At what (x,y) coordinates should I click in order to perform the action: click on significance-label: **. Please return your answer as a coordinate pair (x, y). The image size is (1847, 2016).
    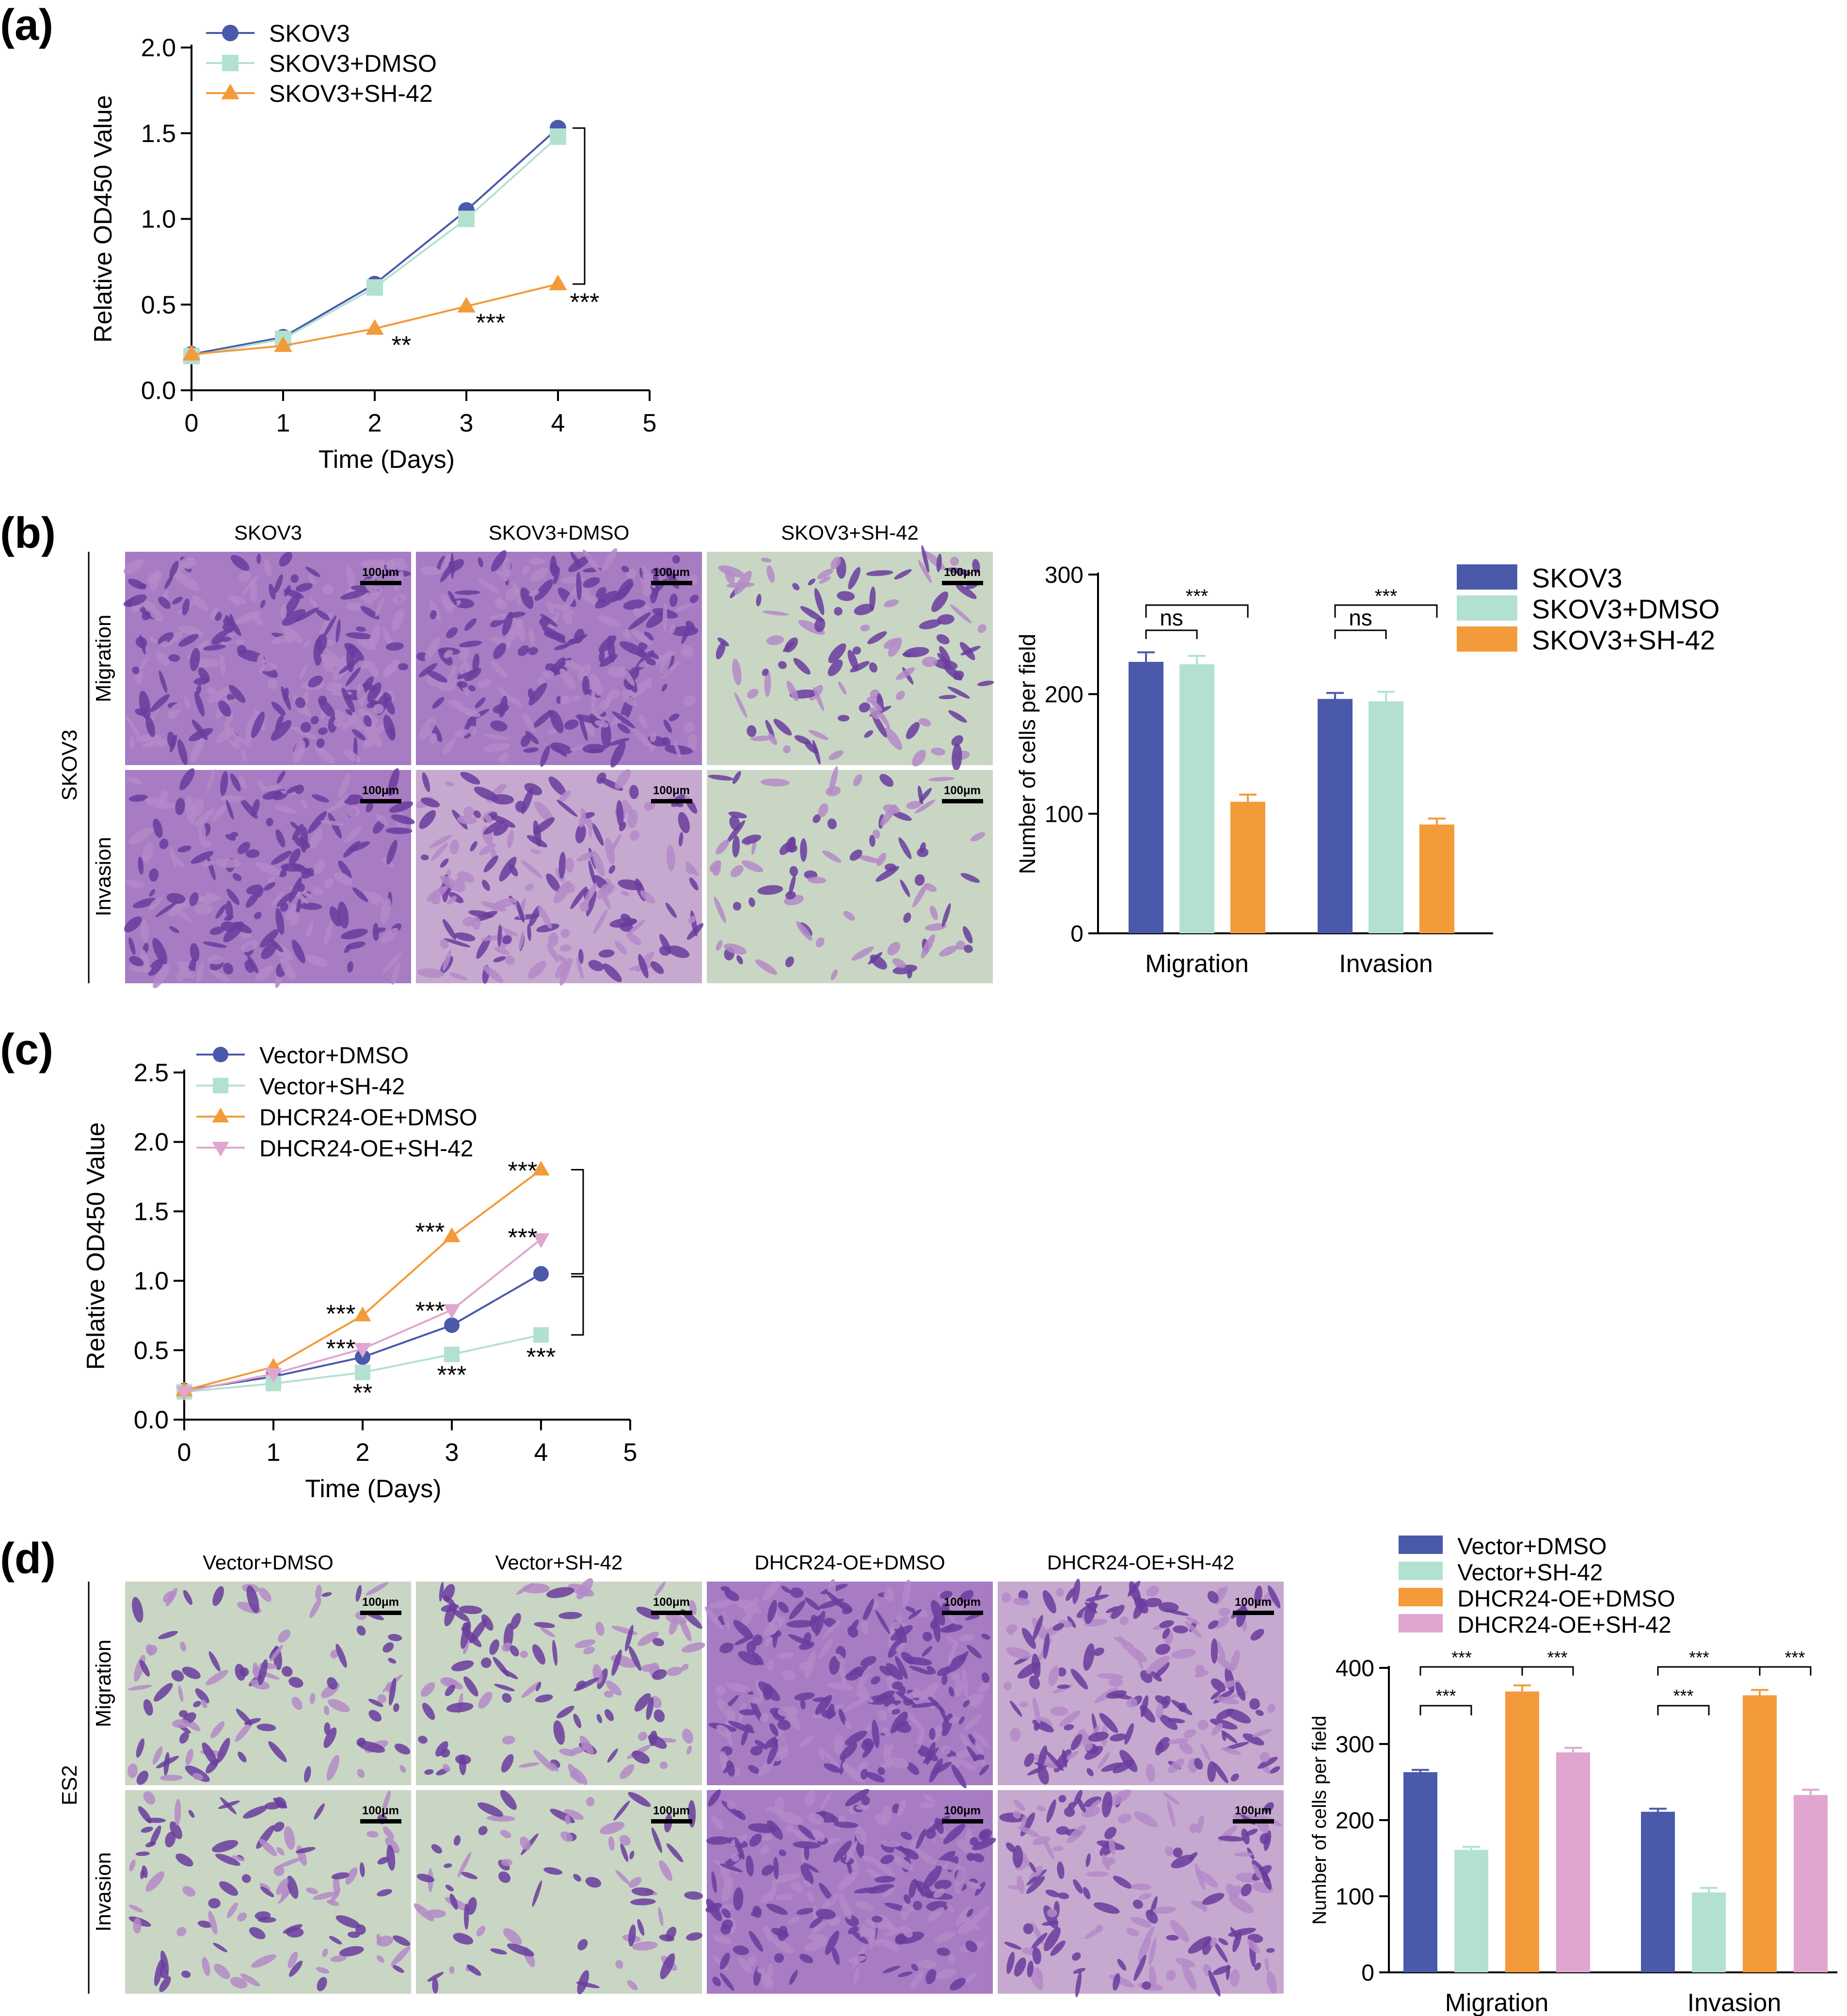
    Looking at the image, I should click on (362, 1393).